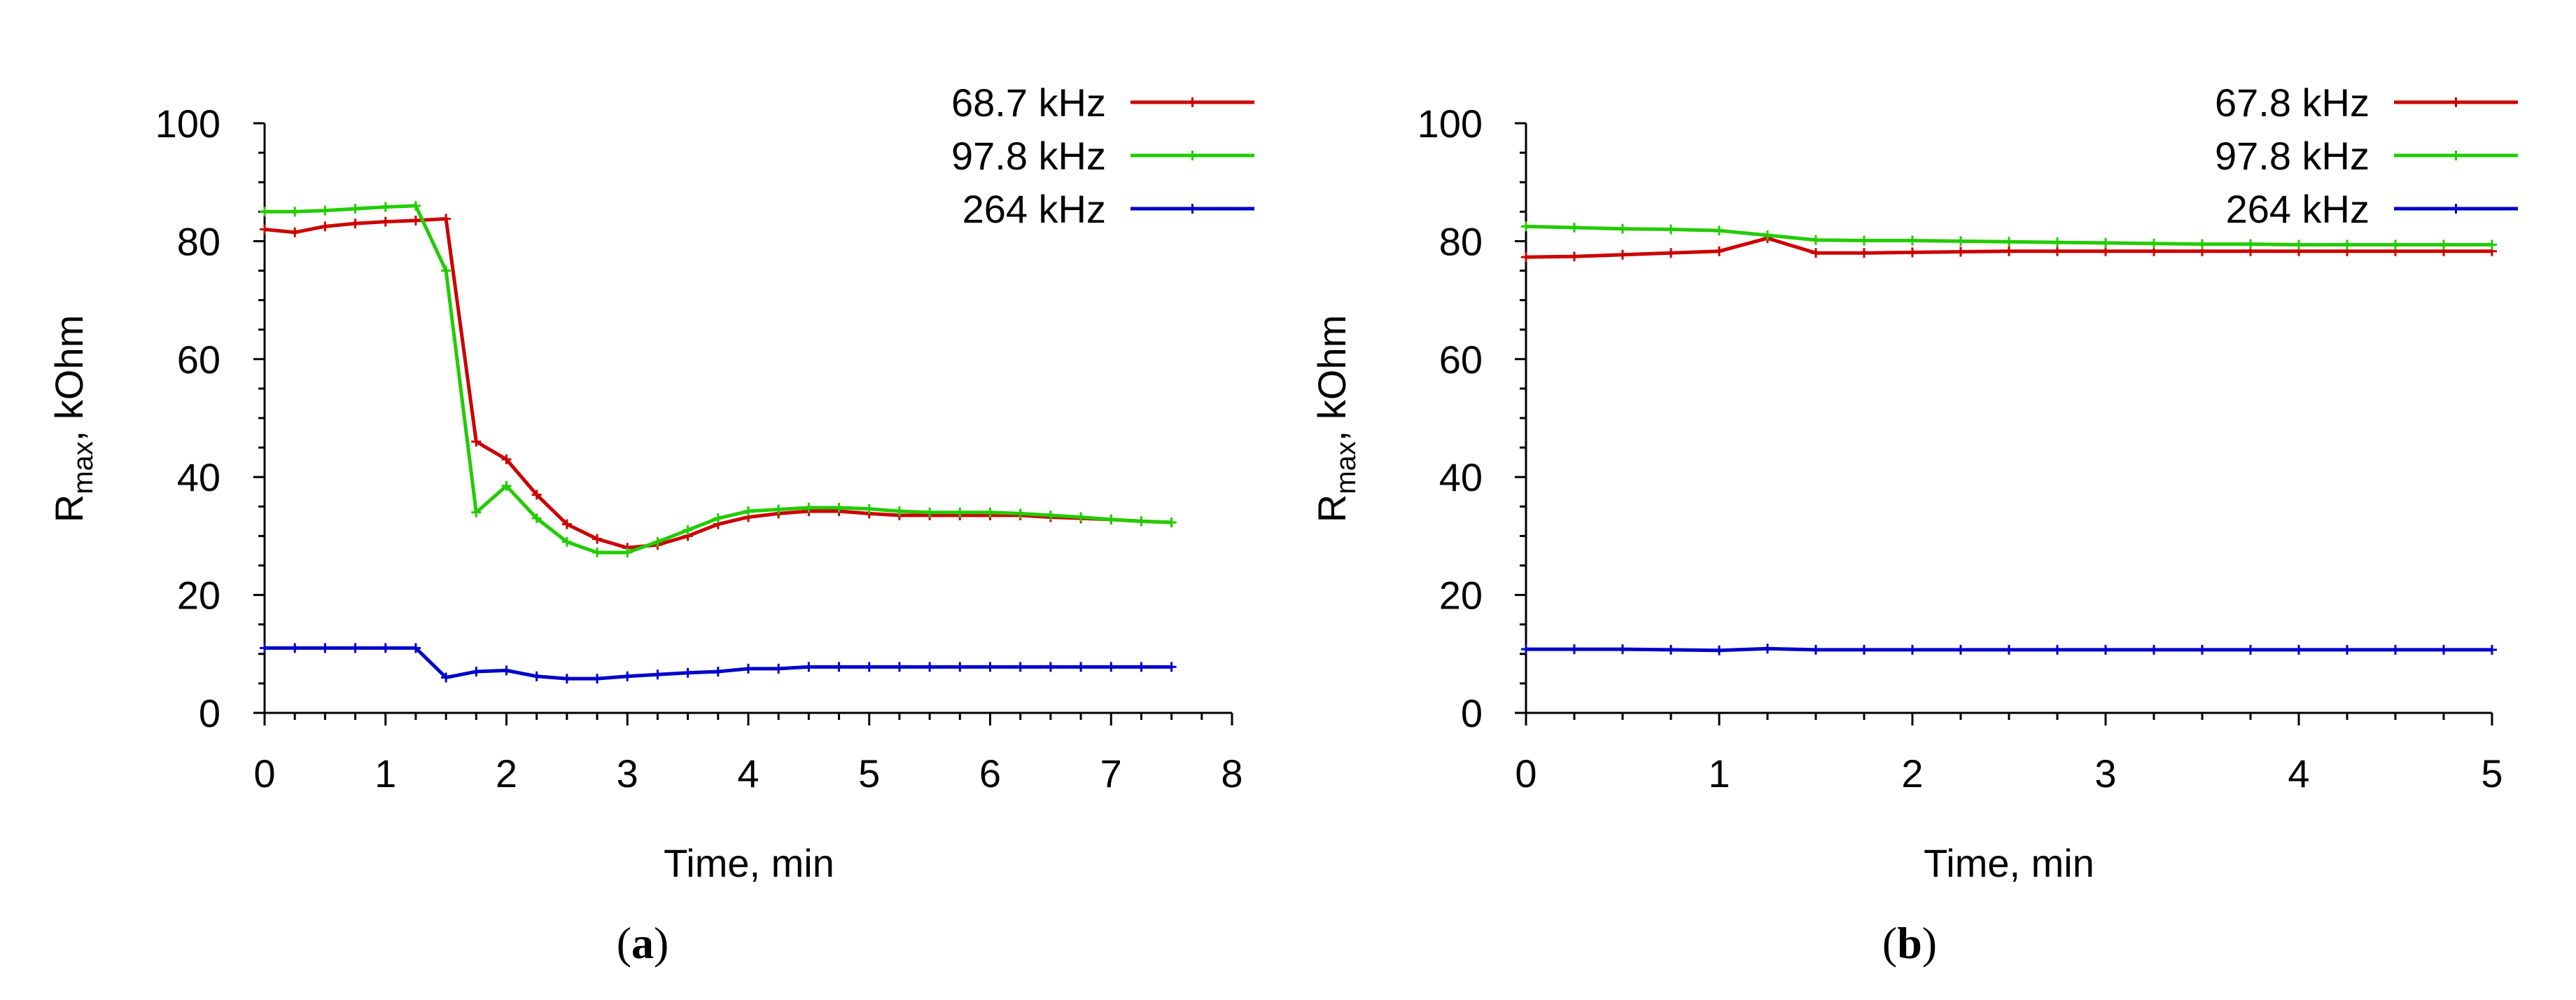 The height and width of the screenshot is (1000, 2576). What do you see at coordinates (2292, 103) in the screenshot?
I see `legend-label: 67.8 kHz` at bounding box center [2292, 103].